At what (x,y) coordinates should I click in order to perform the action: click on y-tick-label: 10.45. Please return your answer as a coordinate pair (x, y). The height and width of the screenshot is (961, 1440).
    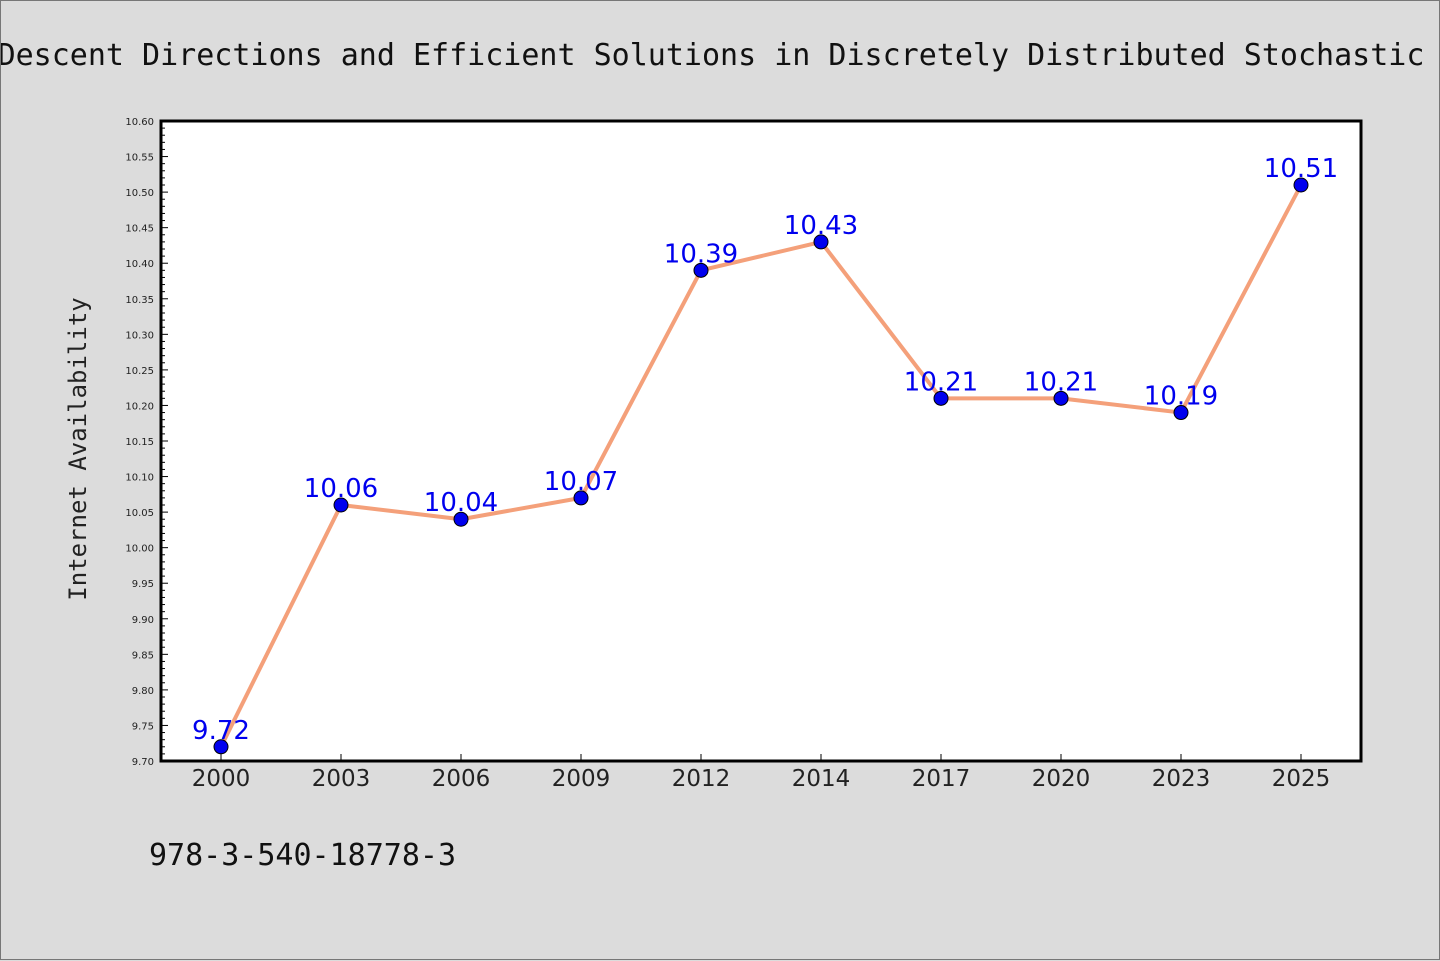
    Looking at the image, I should click on (139, 229).